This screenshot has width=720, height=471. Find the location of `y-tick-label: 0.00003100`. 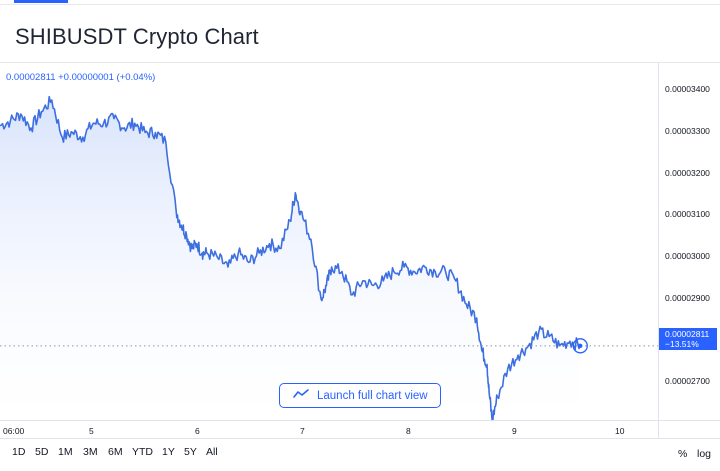

y-tick-label: 0.00003100 is located at coordinates (687, 214).